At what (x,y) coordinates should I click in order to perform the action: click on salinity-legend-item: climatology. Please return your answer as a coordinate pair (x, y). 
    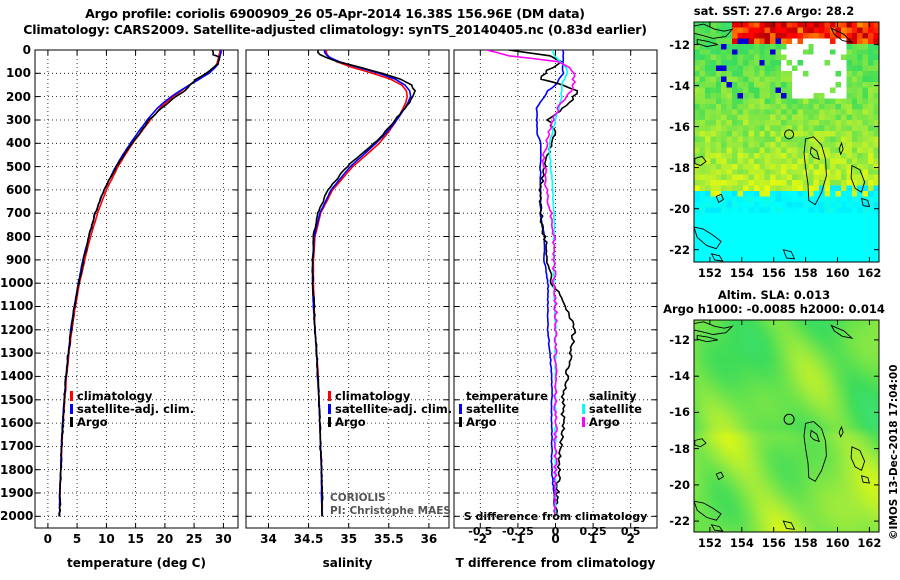
    Looking at the image, I should click on (390, 396).